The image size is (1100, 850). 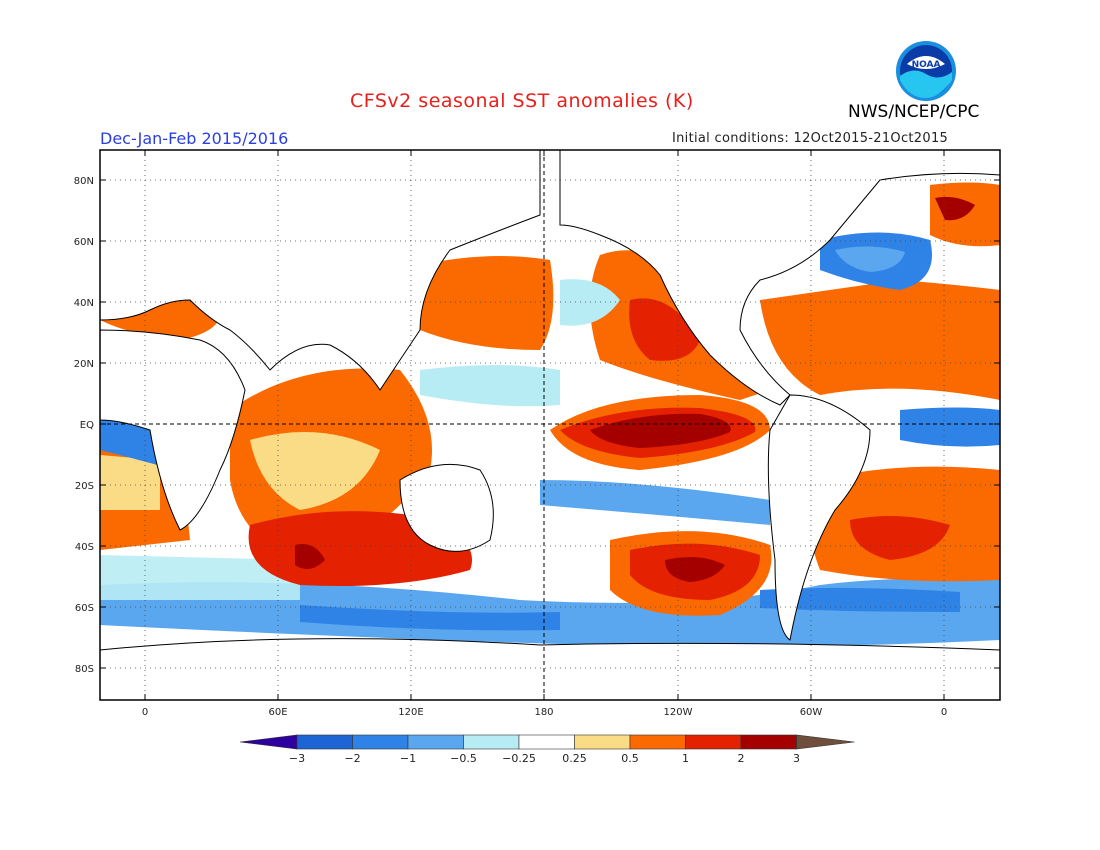 What do you see at coordinates (84, 669) in the screenshot?
I see `lat-label: 80S` at bounding box center [84, 669].